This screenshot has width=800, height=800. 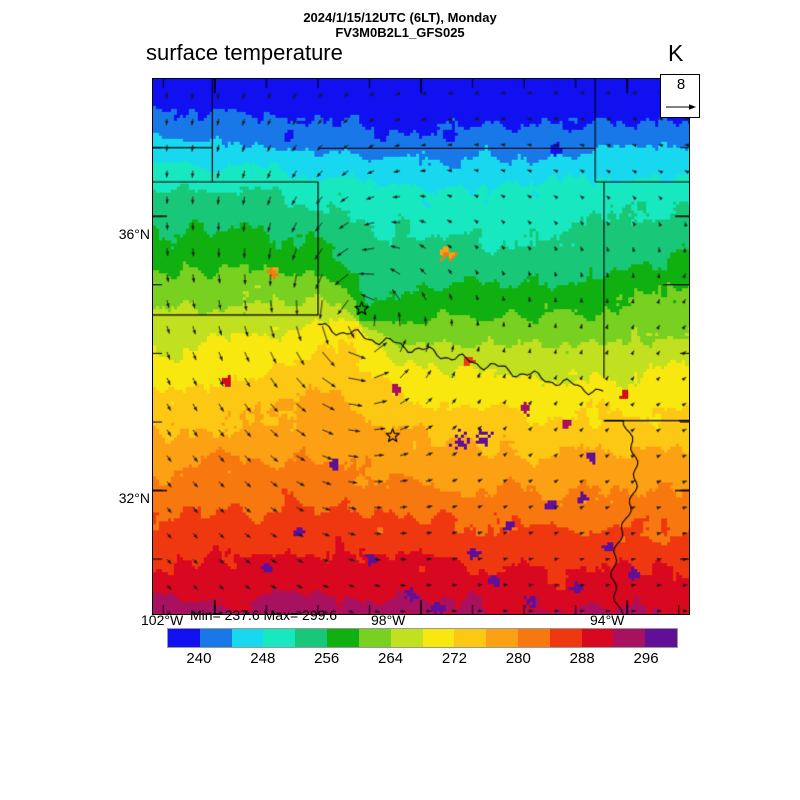 I want to click on vector-reference-key: 8, so click(x=680, y=96).